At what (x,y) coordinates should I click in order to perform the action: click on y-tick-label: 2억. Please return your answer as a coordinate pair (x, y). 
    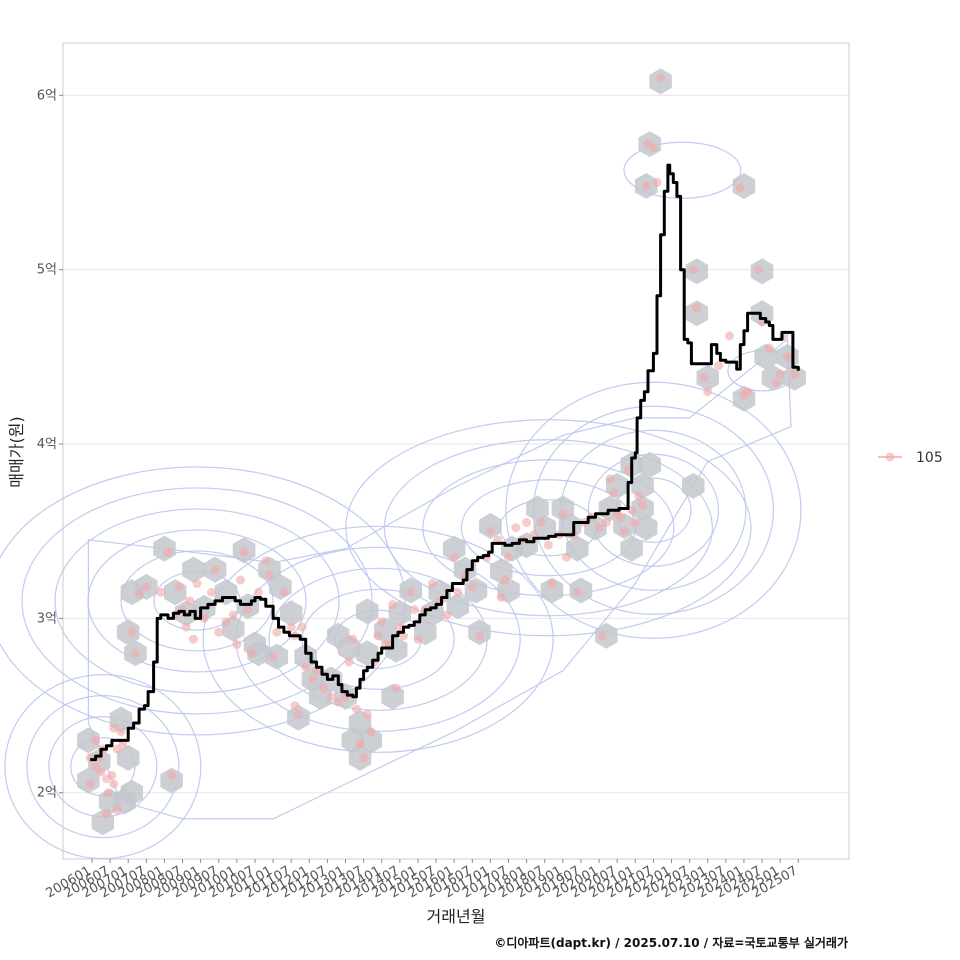
    Looking at the image, I should click on (47, 793).